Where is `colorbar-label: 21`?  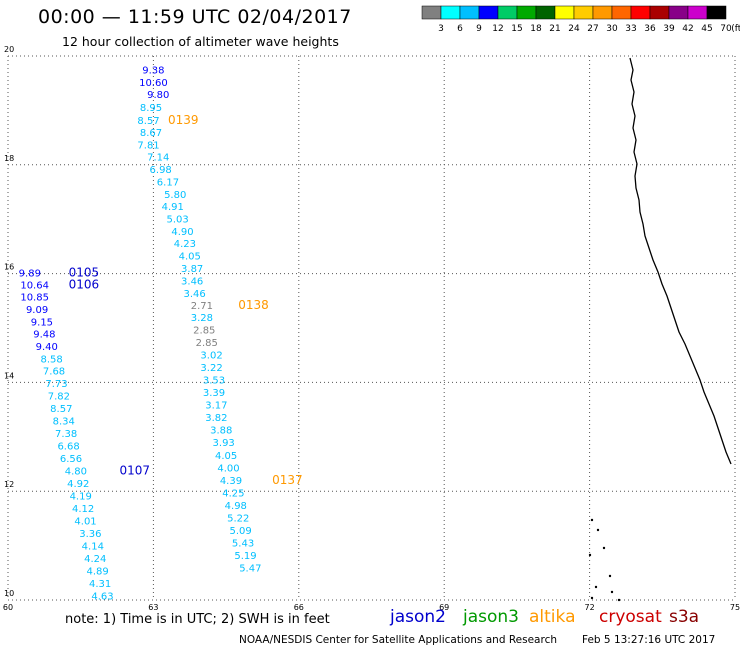
colorbar-label: 21 is located at coordinates (554, 29).